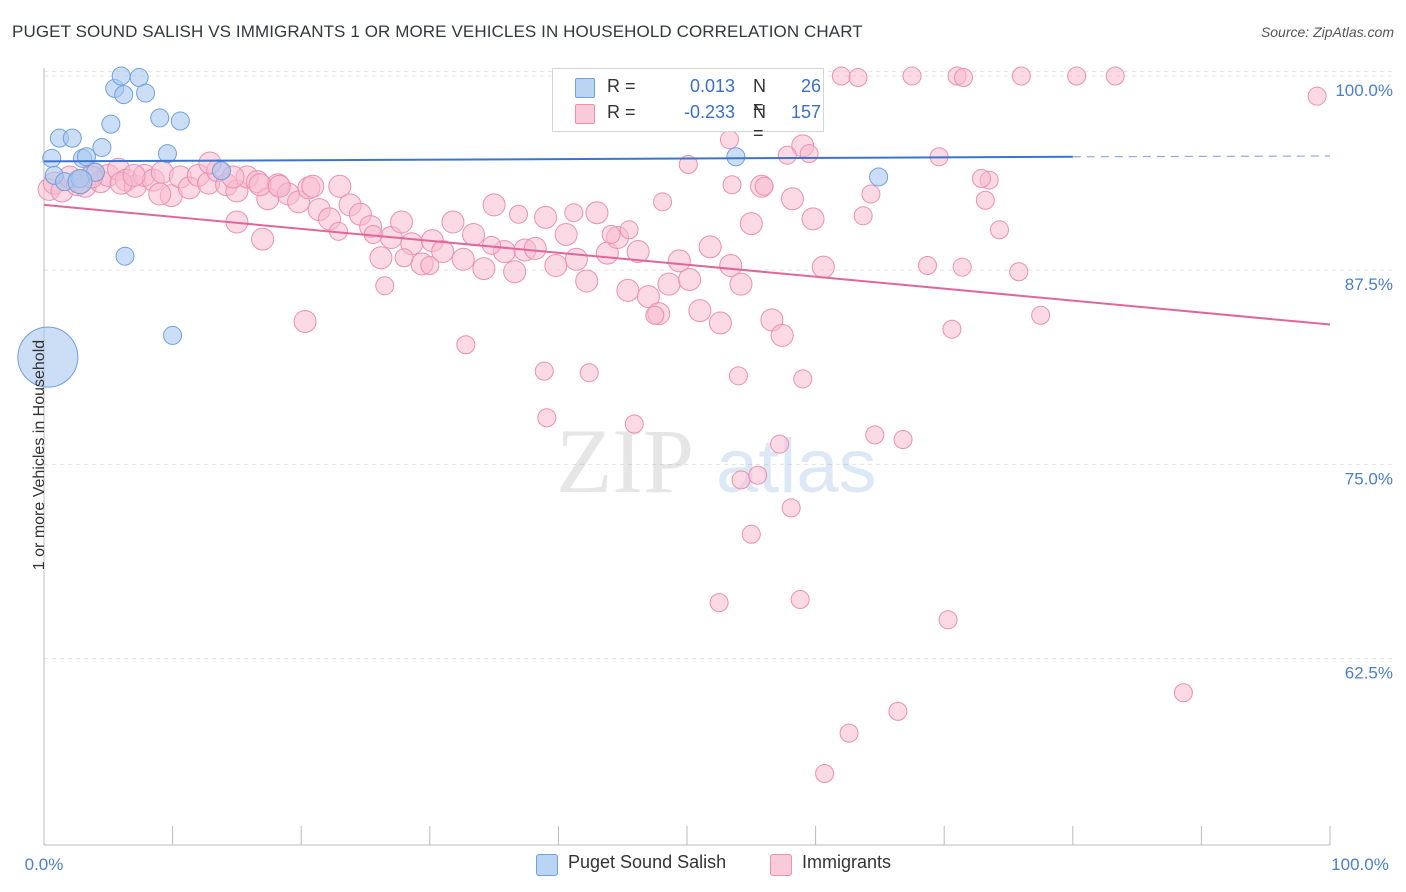  Describe the element at coordinates (1369, 284) in the screenshot. I see `y-tick-label: 87.5%` at that location.